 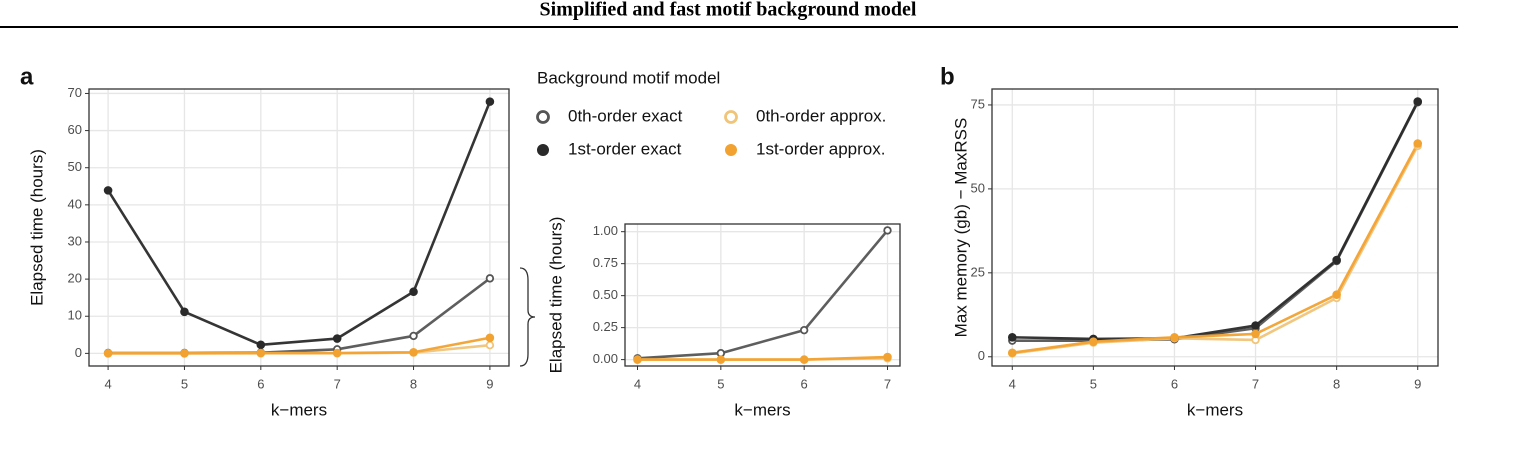 I want to click on y-tick-label: 0.25, so click(x=605, y=326).